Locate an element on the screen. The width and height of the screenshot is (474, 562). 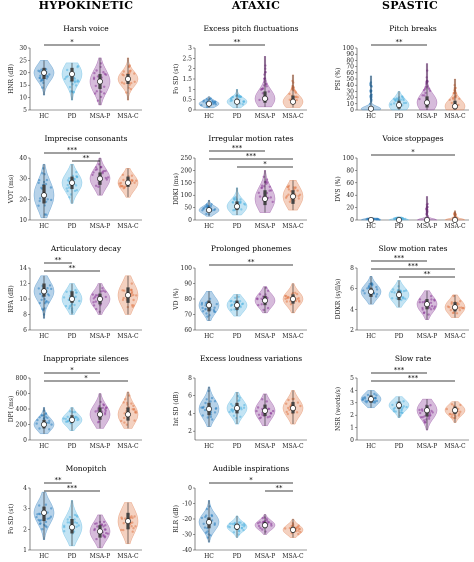
y-tick-label: 80 is located at coordinates (350, 170).